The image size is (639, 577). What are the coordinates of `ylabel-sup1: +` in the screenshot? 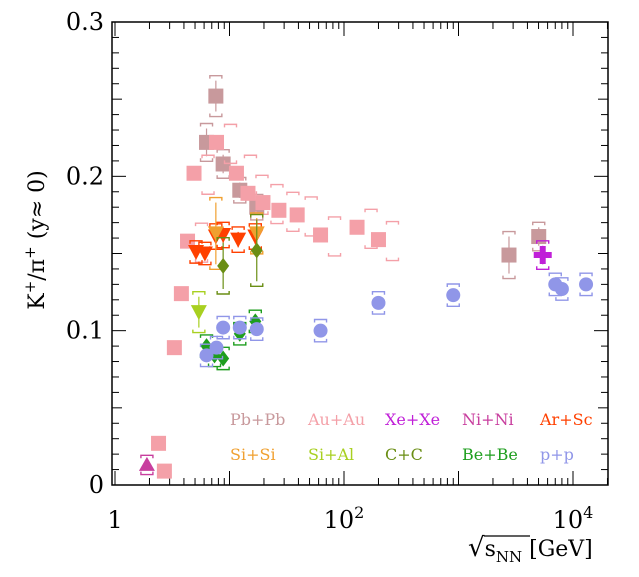 It's located at (30, 287).